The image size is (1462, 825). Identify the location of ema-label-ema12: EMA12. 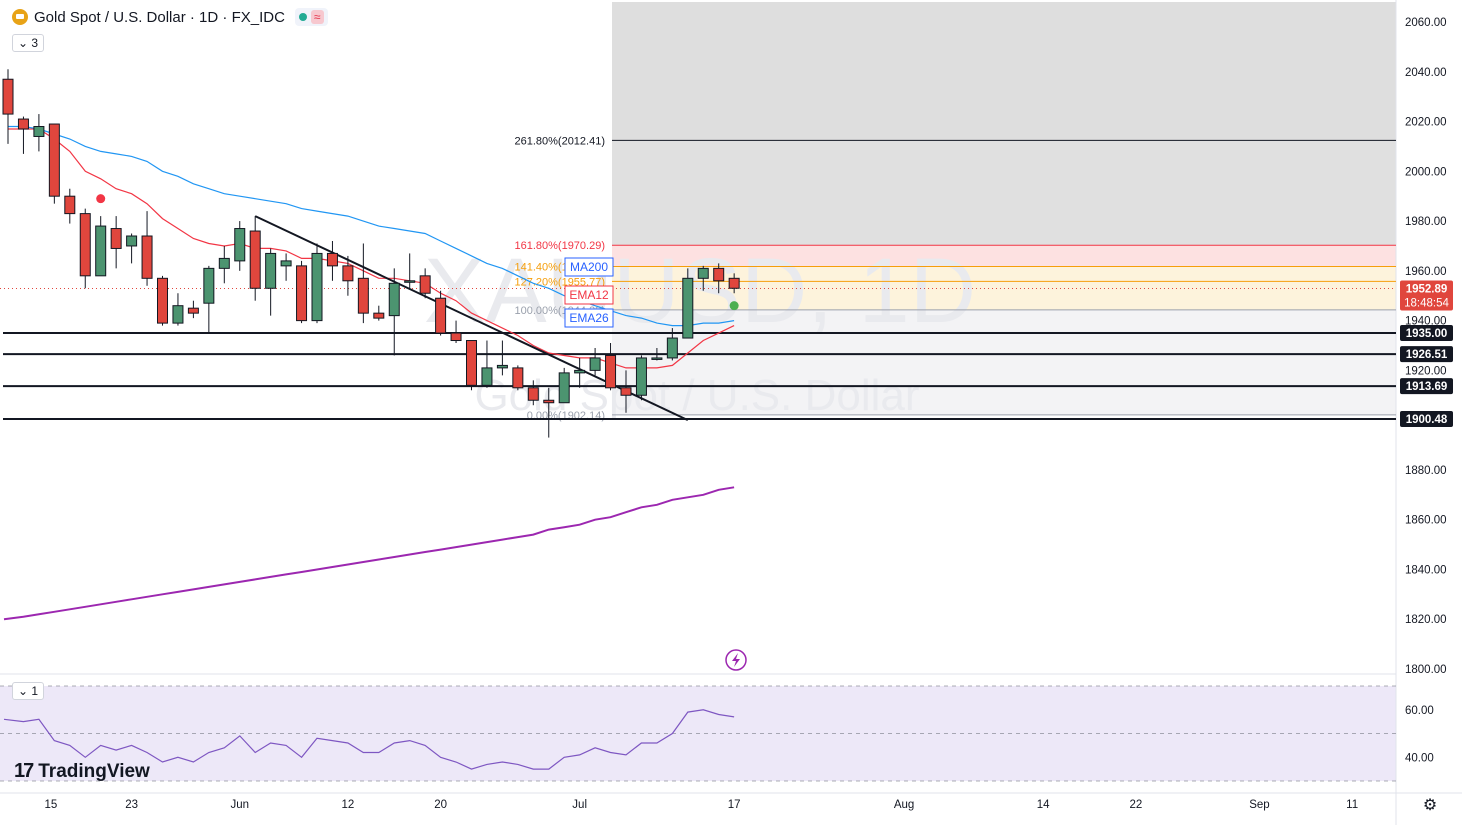
(589, 295).